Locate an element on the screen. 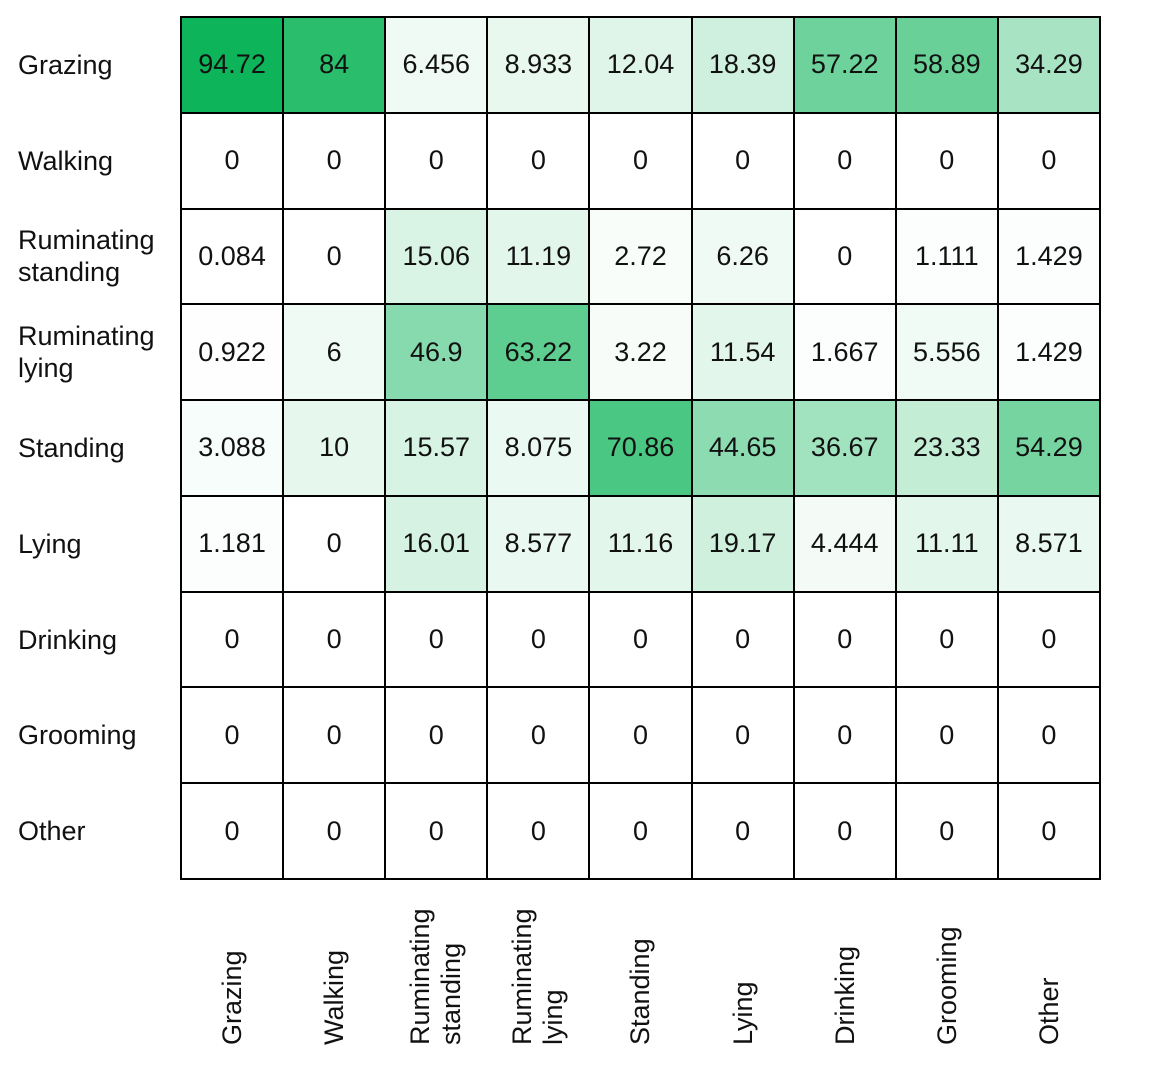 The height and width of the screenshot is (1075, 1166). heatmap-cell: 5.556 is located at coordinates (946, 352).